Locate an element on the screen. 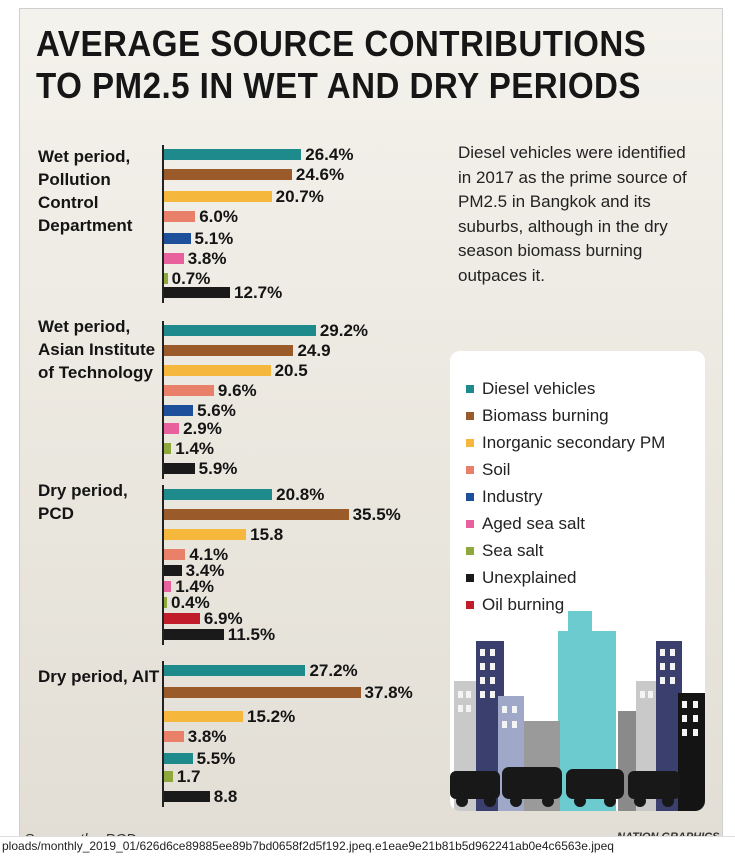  bar-value-label: 3.4% is located at coordinates (205, 570).